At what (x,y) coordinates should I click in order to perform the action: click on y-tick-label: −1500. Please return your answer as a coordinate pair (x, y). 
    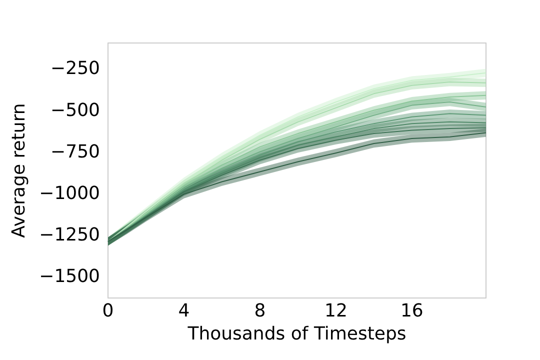
    Looking at the image, I should click on (69, 276).